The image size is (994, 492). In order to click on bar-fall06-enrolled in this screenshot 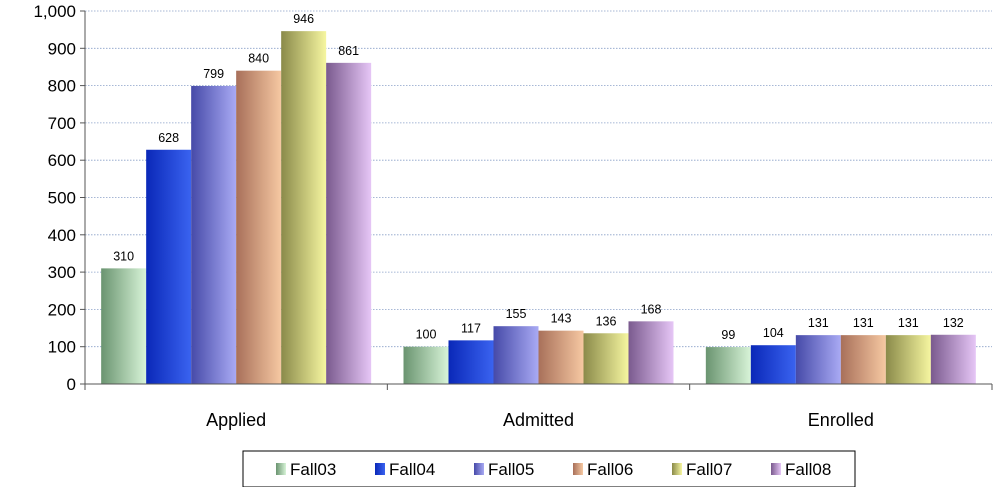, I will do `click(863, 359)`.